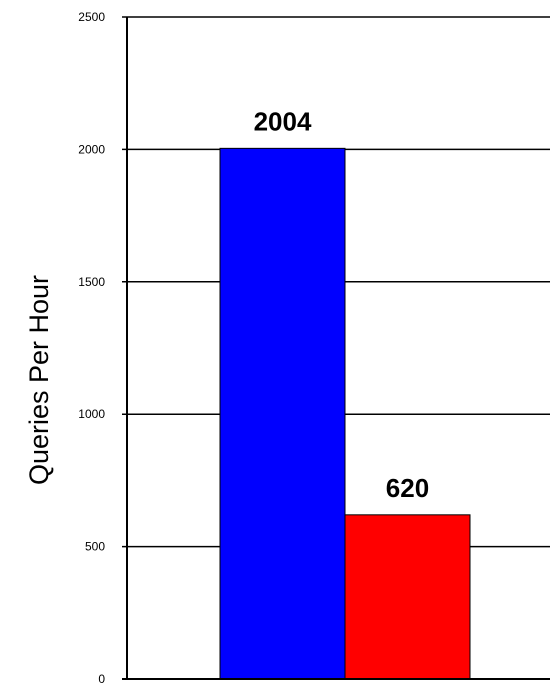  I want to click on y-tick-label: 2000, so click(91, 149).